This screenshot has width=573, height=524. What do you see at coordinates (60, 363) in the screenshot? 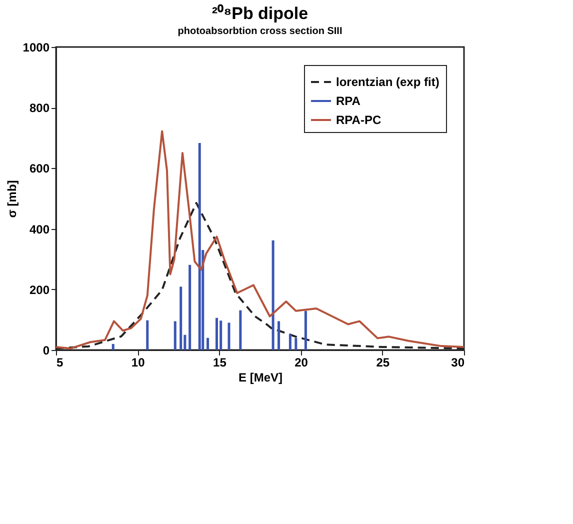
I see `x-tick-label: 5` at bounding box center [60, 363].